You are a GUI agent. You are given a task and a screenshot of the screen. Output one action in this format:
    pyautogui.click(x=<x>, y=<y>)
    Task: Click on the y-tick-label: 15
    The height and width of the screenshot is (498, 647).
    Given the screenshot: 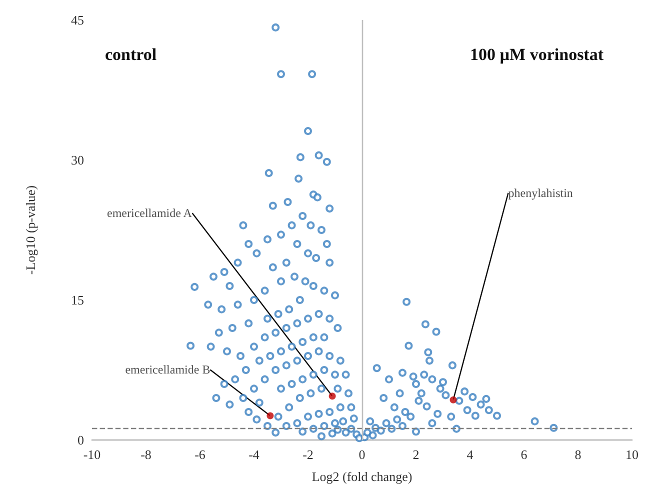 What is the action you would take?
    pyautogui.click(x=77, y=300)
    